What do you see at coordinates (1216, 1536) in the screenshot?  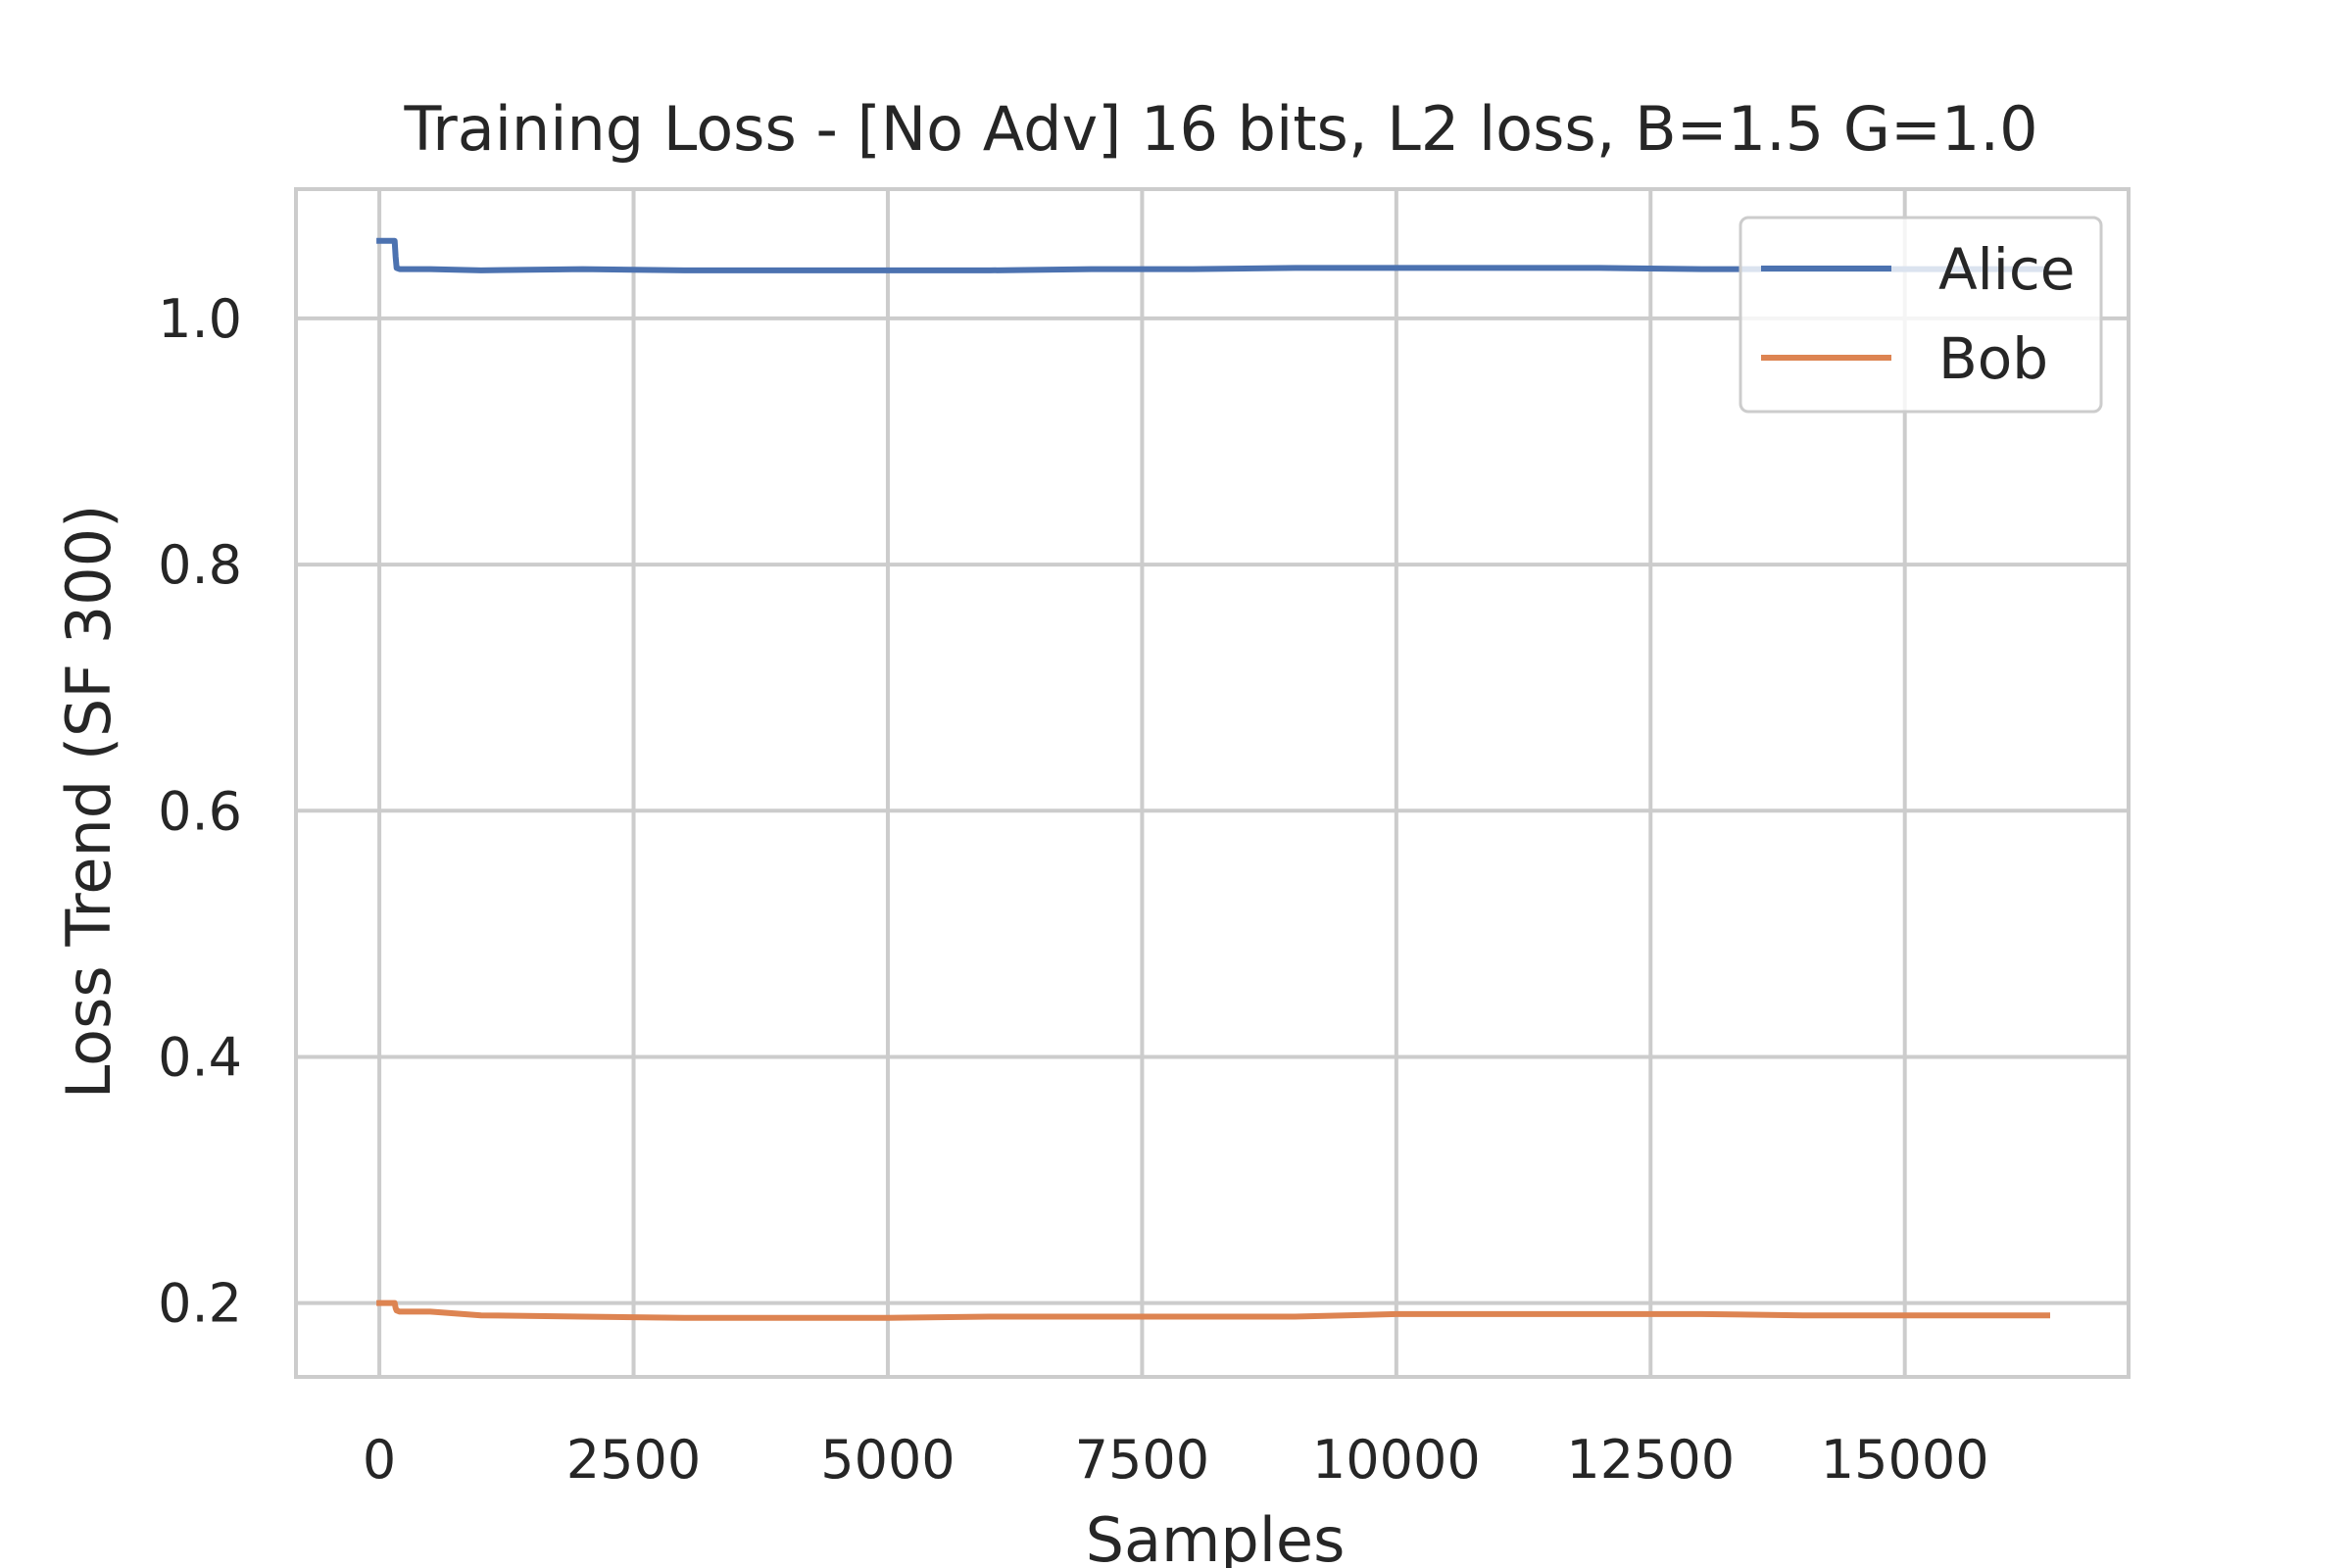 I see `x-axis-label: Samples` at bounding box center [1216, 1536].